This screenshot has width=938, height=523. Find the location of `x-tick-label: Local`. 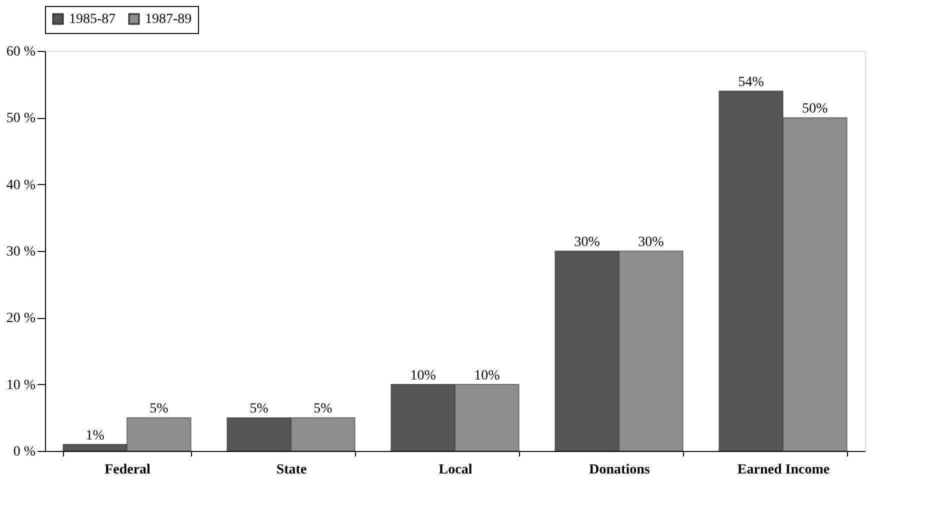

x-tick-label: Local is located at coordinates (455, 470).